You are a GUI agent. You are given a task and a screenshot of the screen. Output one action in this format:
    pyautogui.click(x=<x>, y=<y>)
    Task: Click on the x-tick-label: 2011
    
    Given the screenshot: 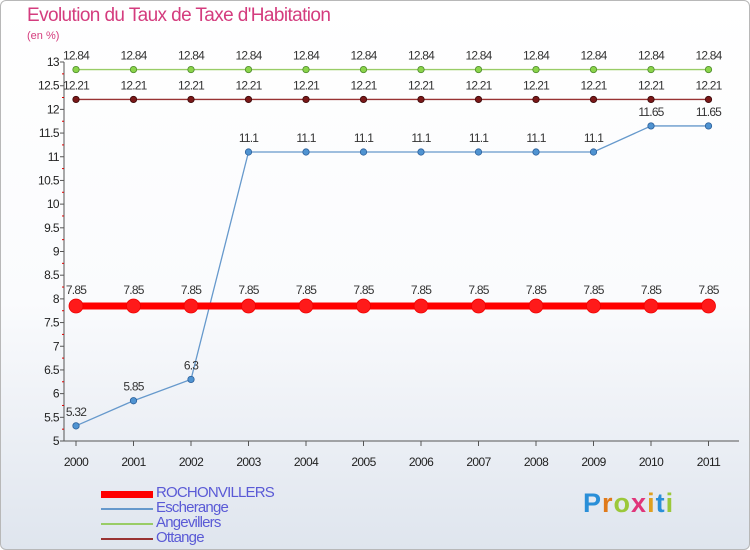 What is the action you would take?
    pyautogui.click(x=709, y=462)
    